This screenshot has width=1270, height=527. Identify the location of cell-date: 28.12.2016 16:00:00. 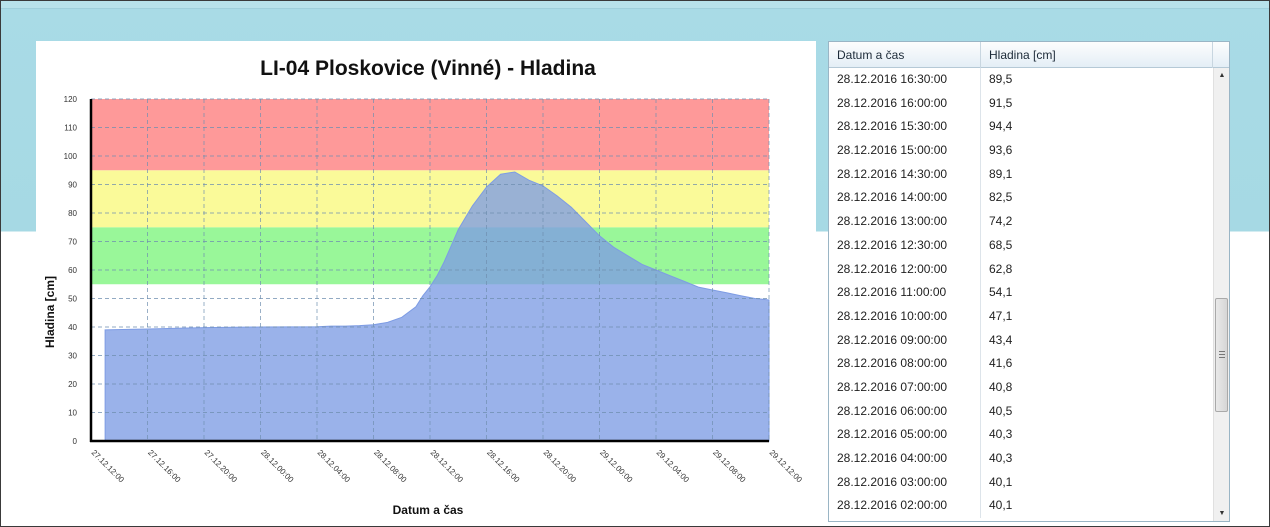
(905, 103).